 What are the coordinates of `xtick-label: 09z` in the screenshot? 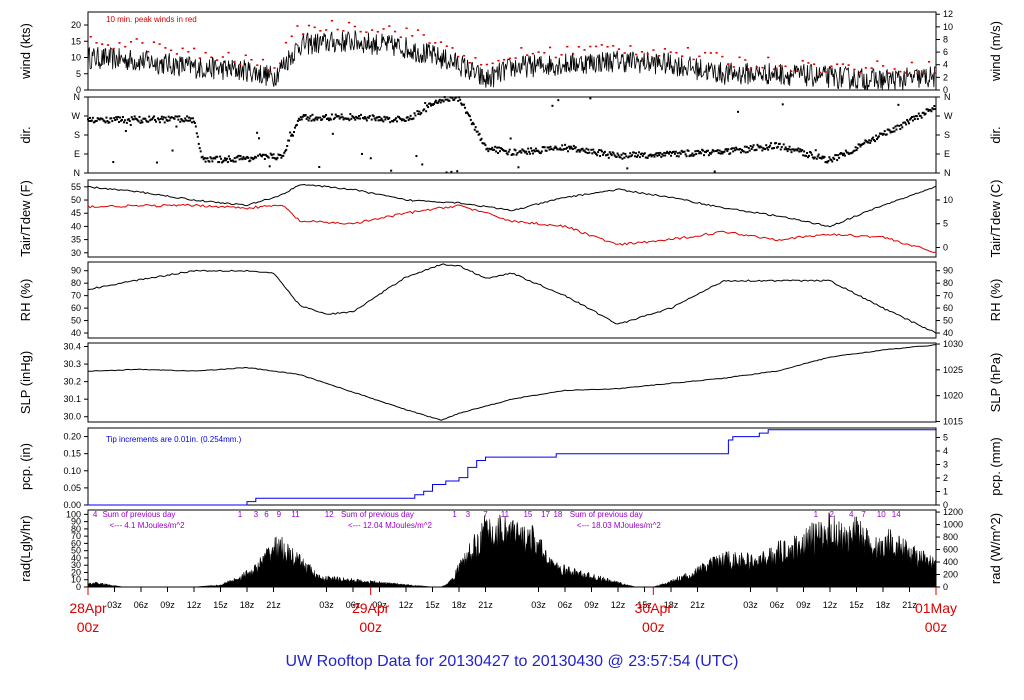 It's located at (803, 605).